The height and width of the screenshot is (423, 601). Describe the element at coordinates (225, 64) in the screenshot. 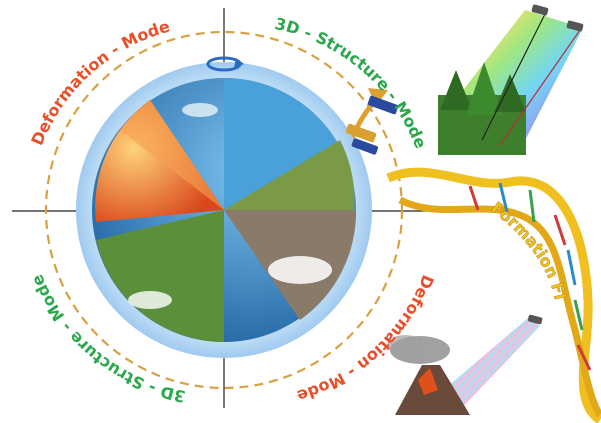

I see `rotation-arrow-icon` at that location.